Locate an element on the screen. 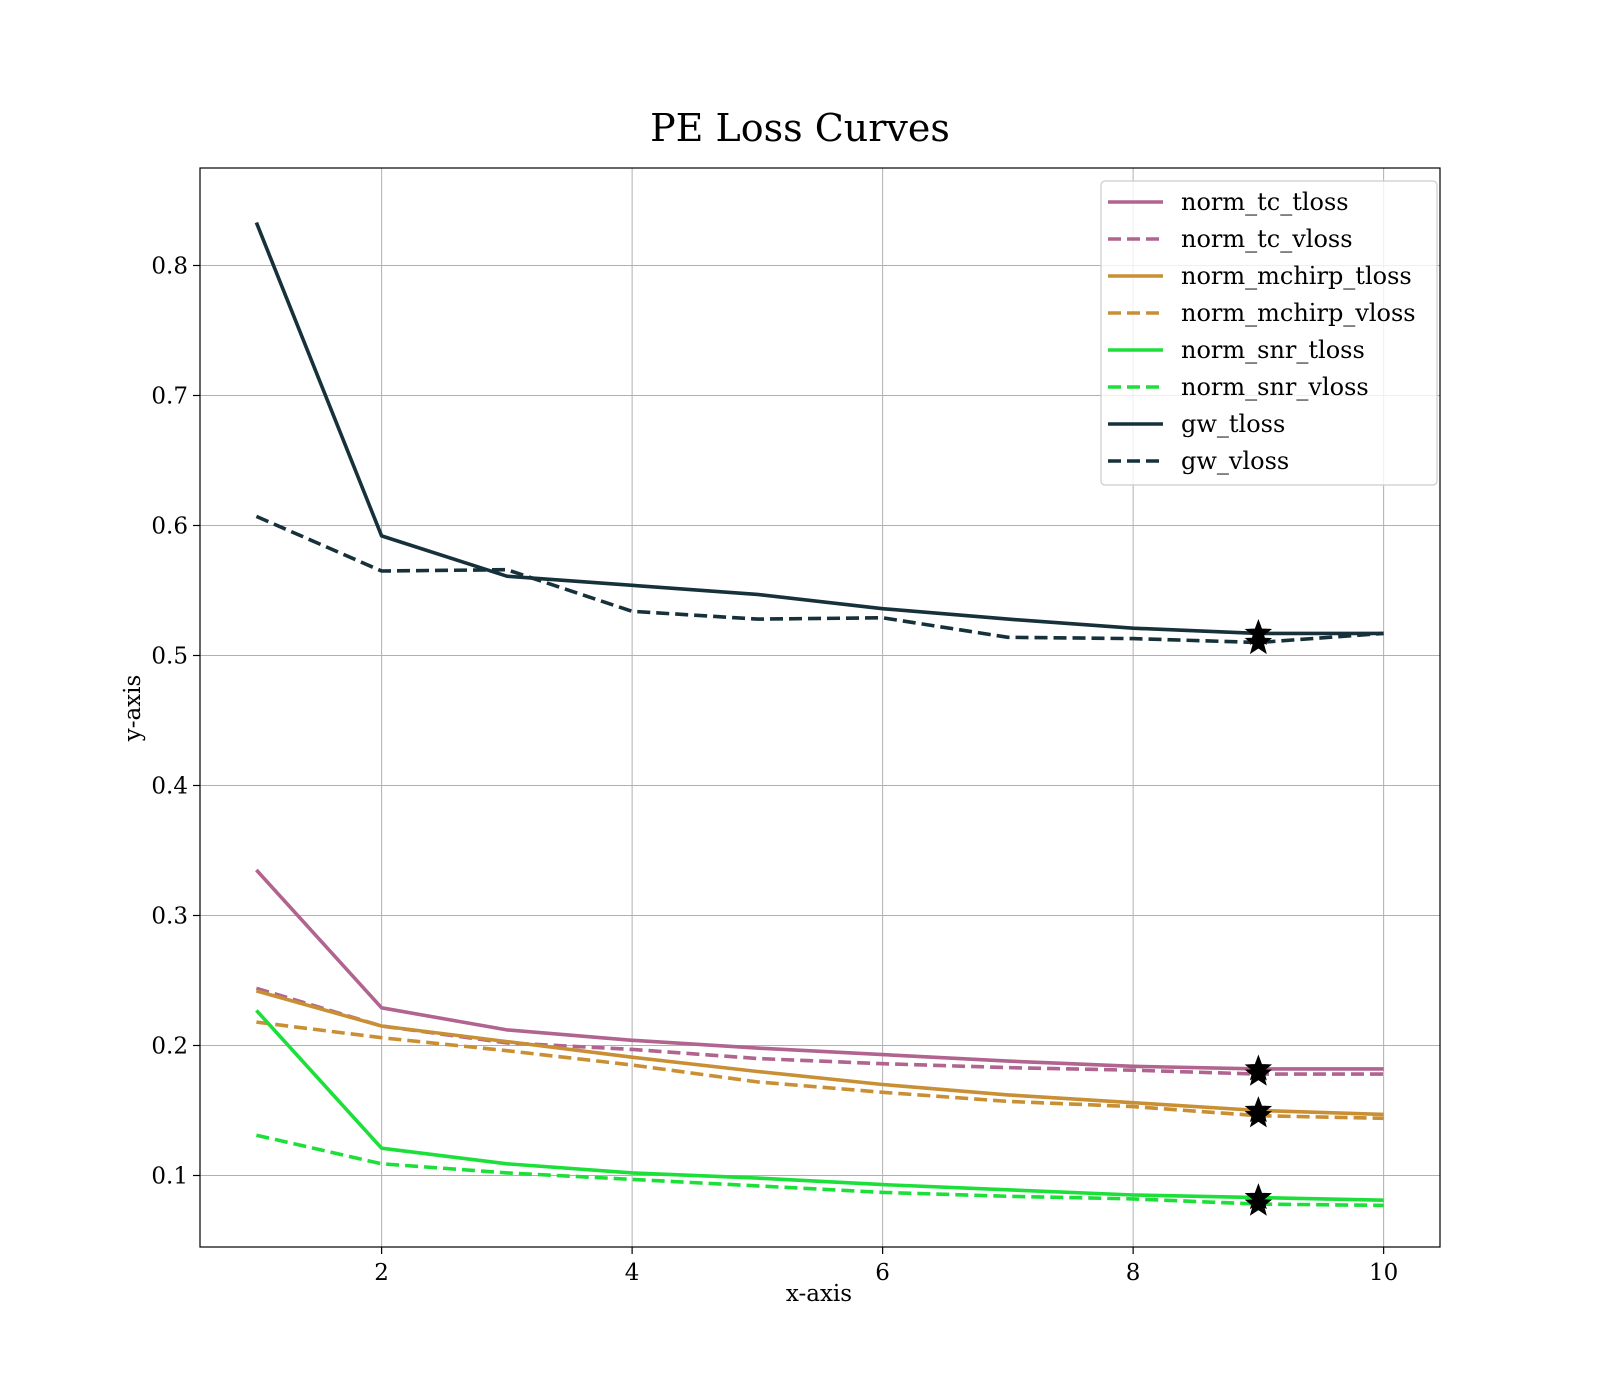  x-tick-label: 8 is located at coordinates (1133, 1273).